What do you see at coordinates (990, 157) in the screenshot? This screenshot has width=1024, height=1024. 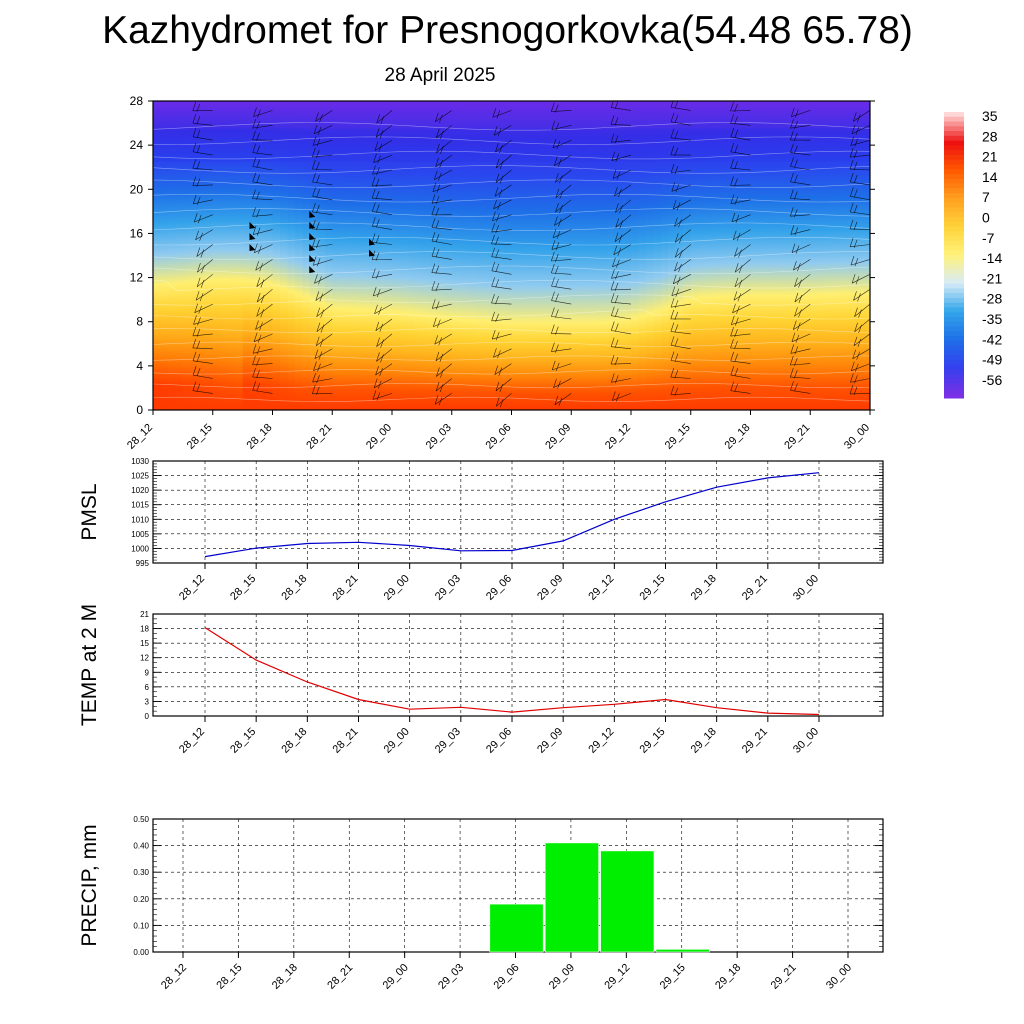 I see `colorbar-label: 21` at bounding box center [990, 157].